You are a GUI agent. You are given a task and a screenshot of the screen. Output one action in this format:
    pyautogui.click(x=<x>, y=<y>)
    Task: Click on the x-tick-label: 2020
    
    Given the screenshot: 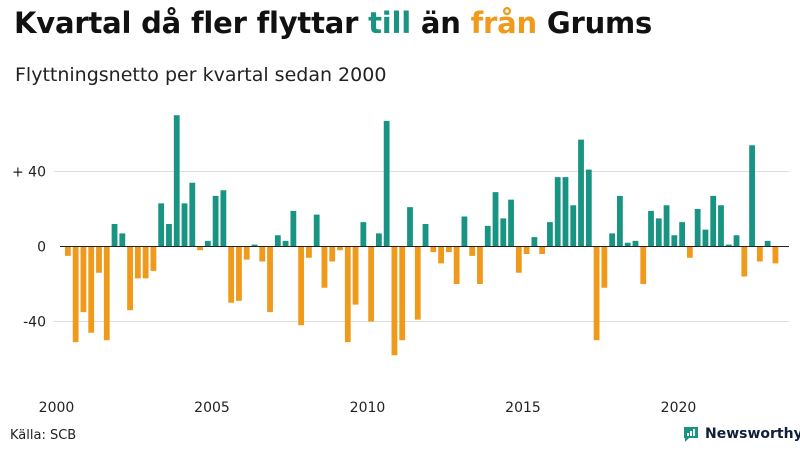 What is the action you would take?
    pyautogui.click(x=679, y=408)
    